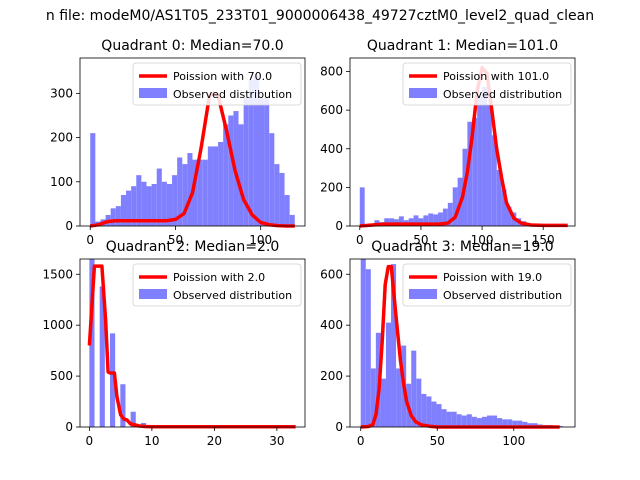 This screenshot has width=640, height=480. Describe the element at coordinates (219, 277) in the screenshot. I see `legend-label-poisson: Poission with 2.0` at that location.